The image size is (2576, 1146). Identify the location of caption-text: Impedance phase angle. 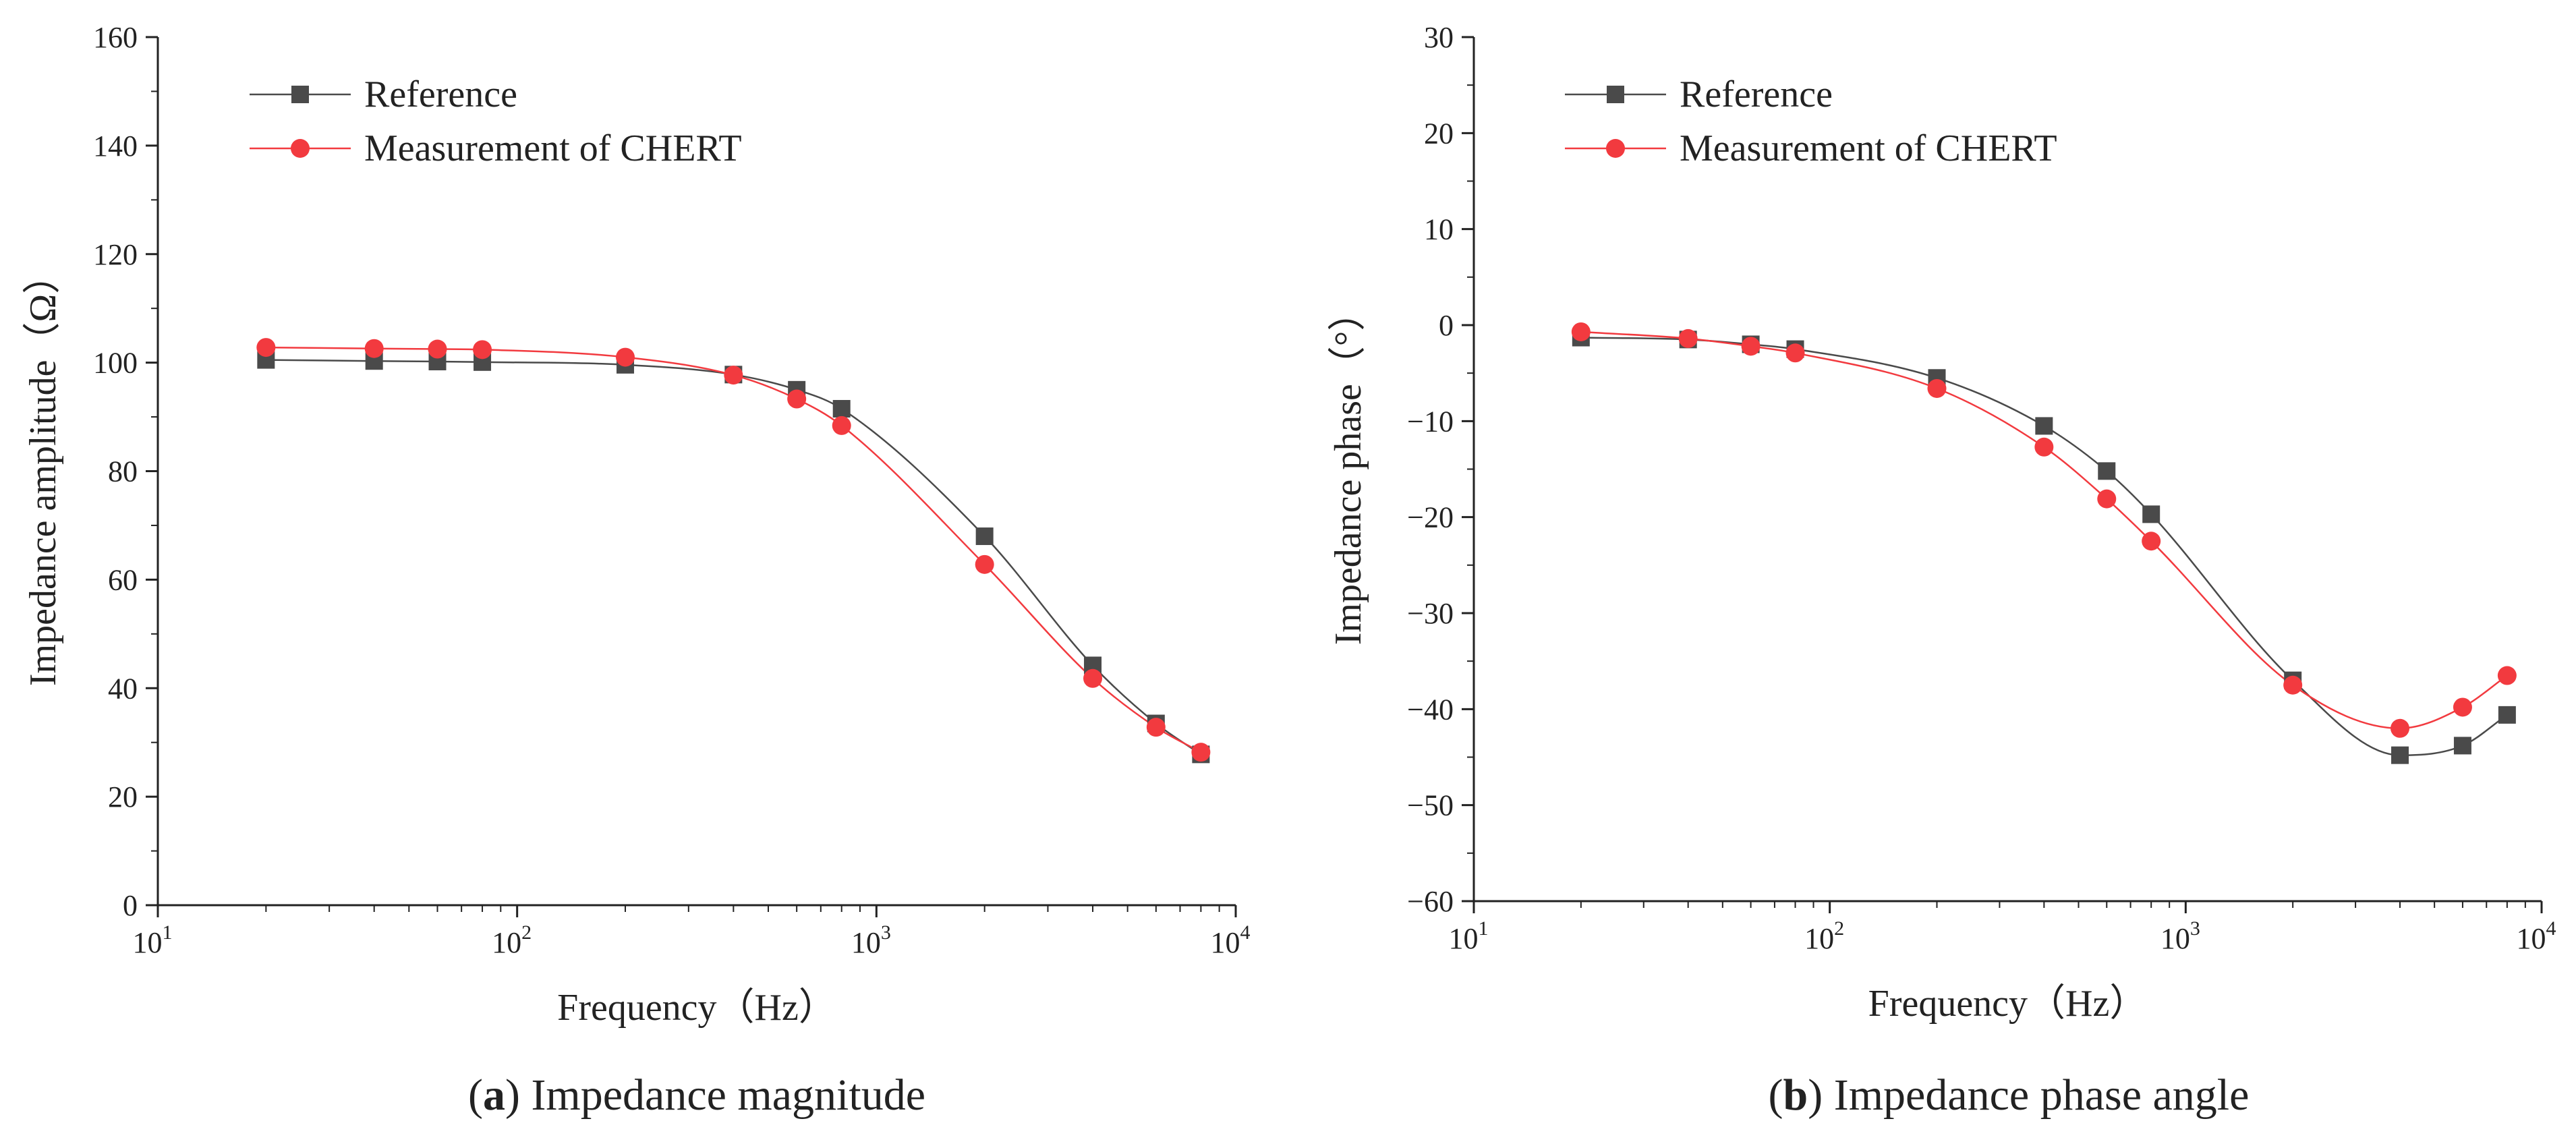
(2036, 1095).